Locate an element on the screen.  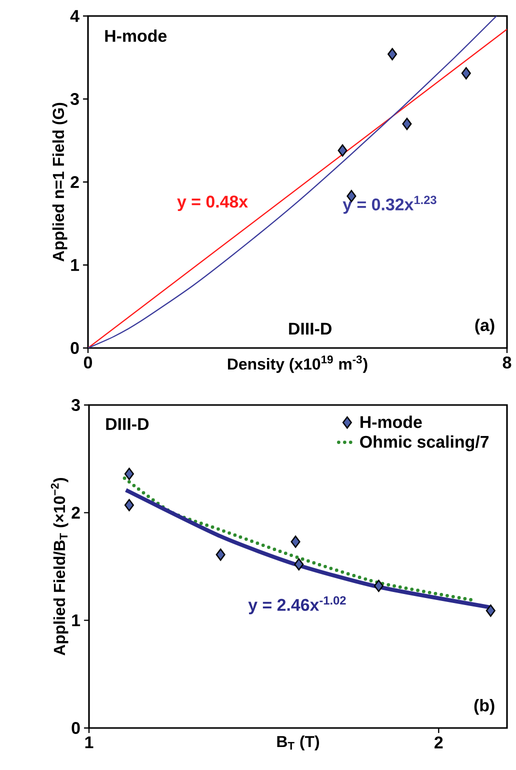
annotation: H-mode is located at coordinates (136, 35).